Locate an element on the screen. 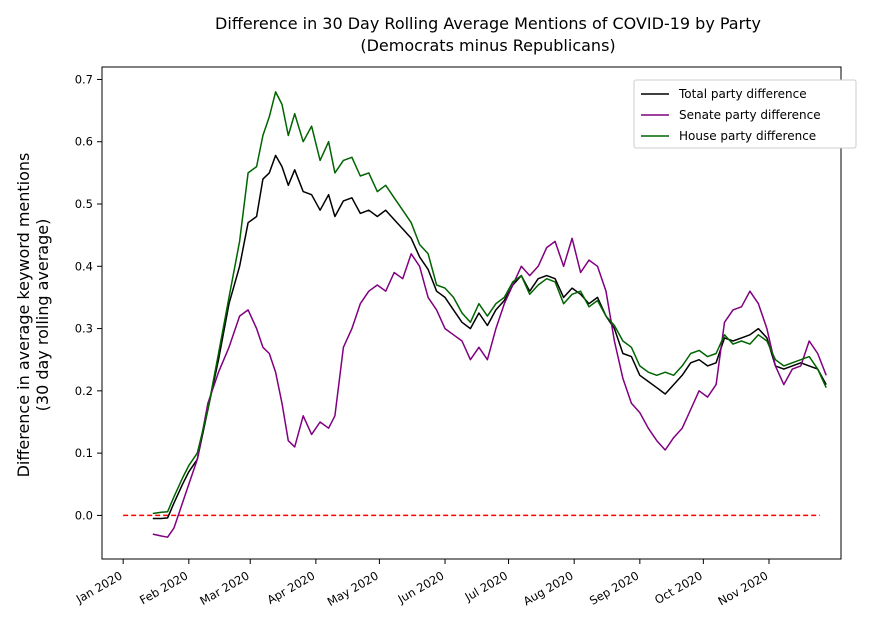 This screenshot has height=642, width=885. y-tick-label: 0.0 is located at coordinates (84, 515).